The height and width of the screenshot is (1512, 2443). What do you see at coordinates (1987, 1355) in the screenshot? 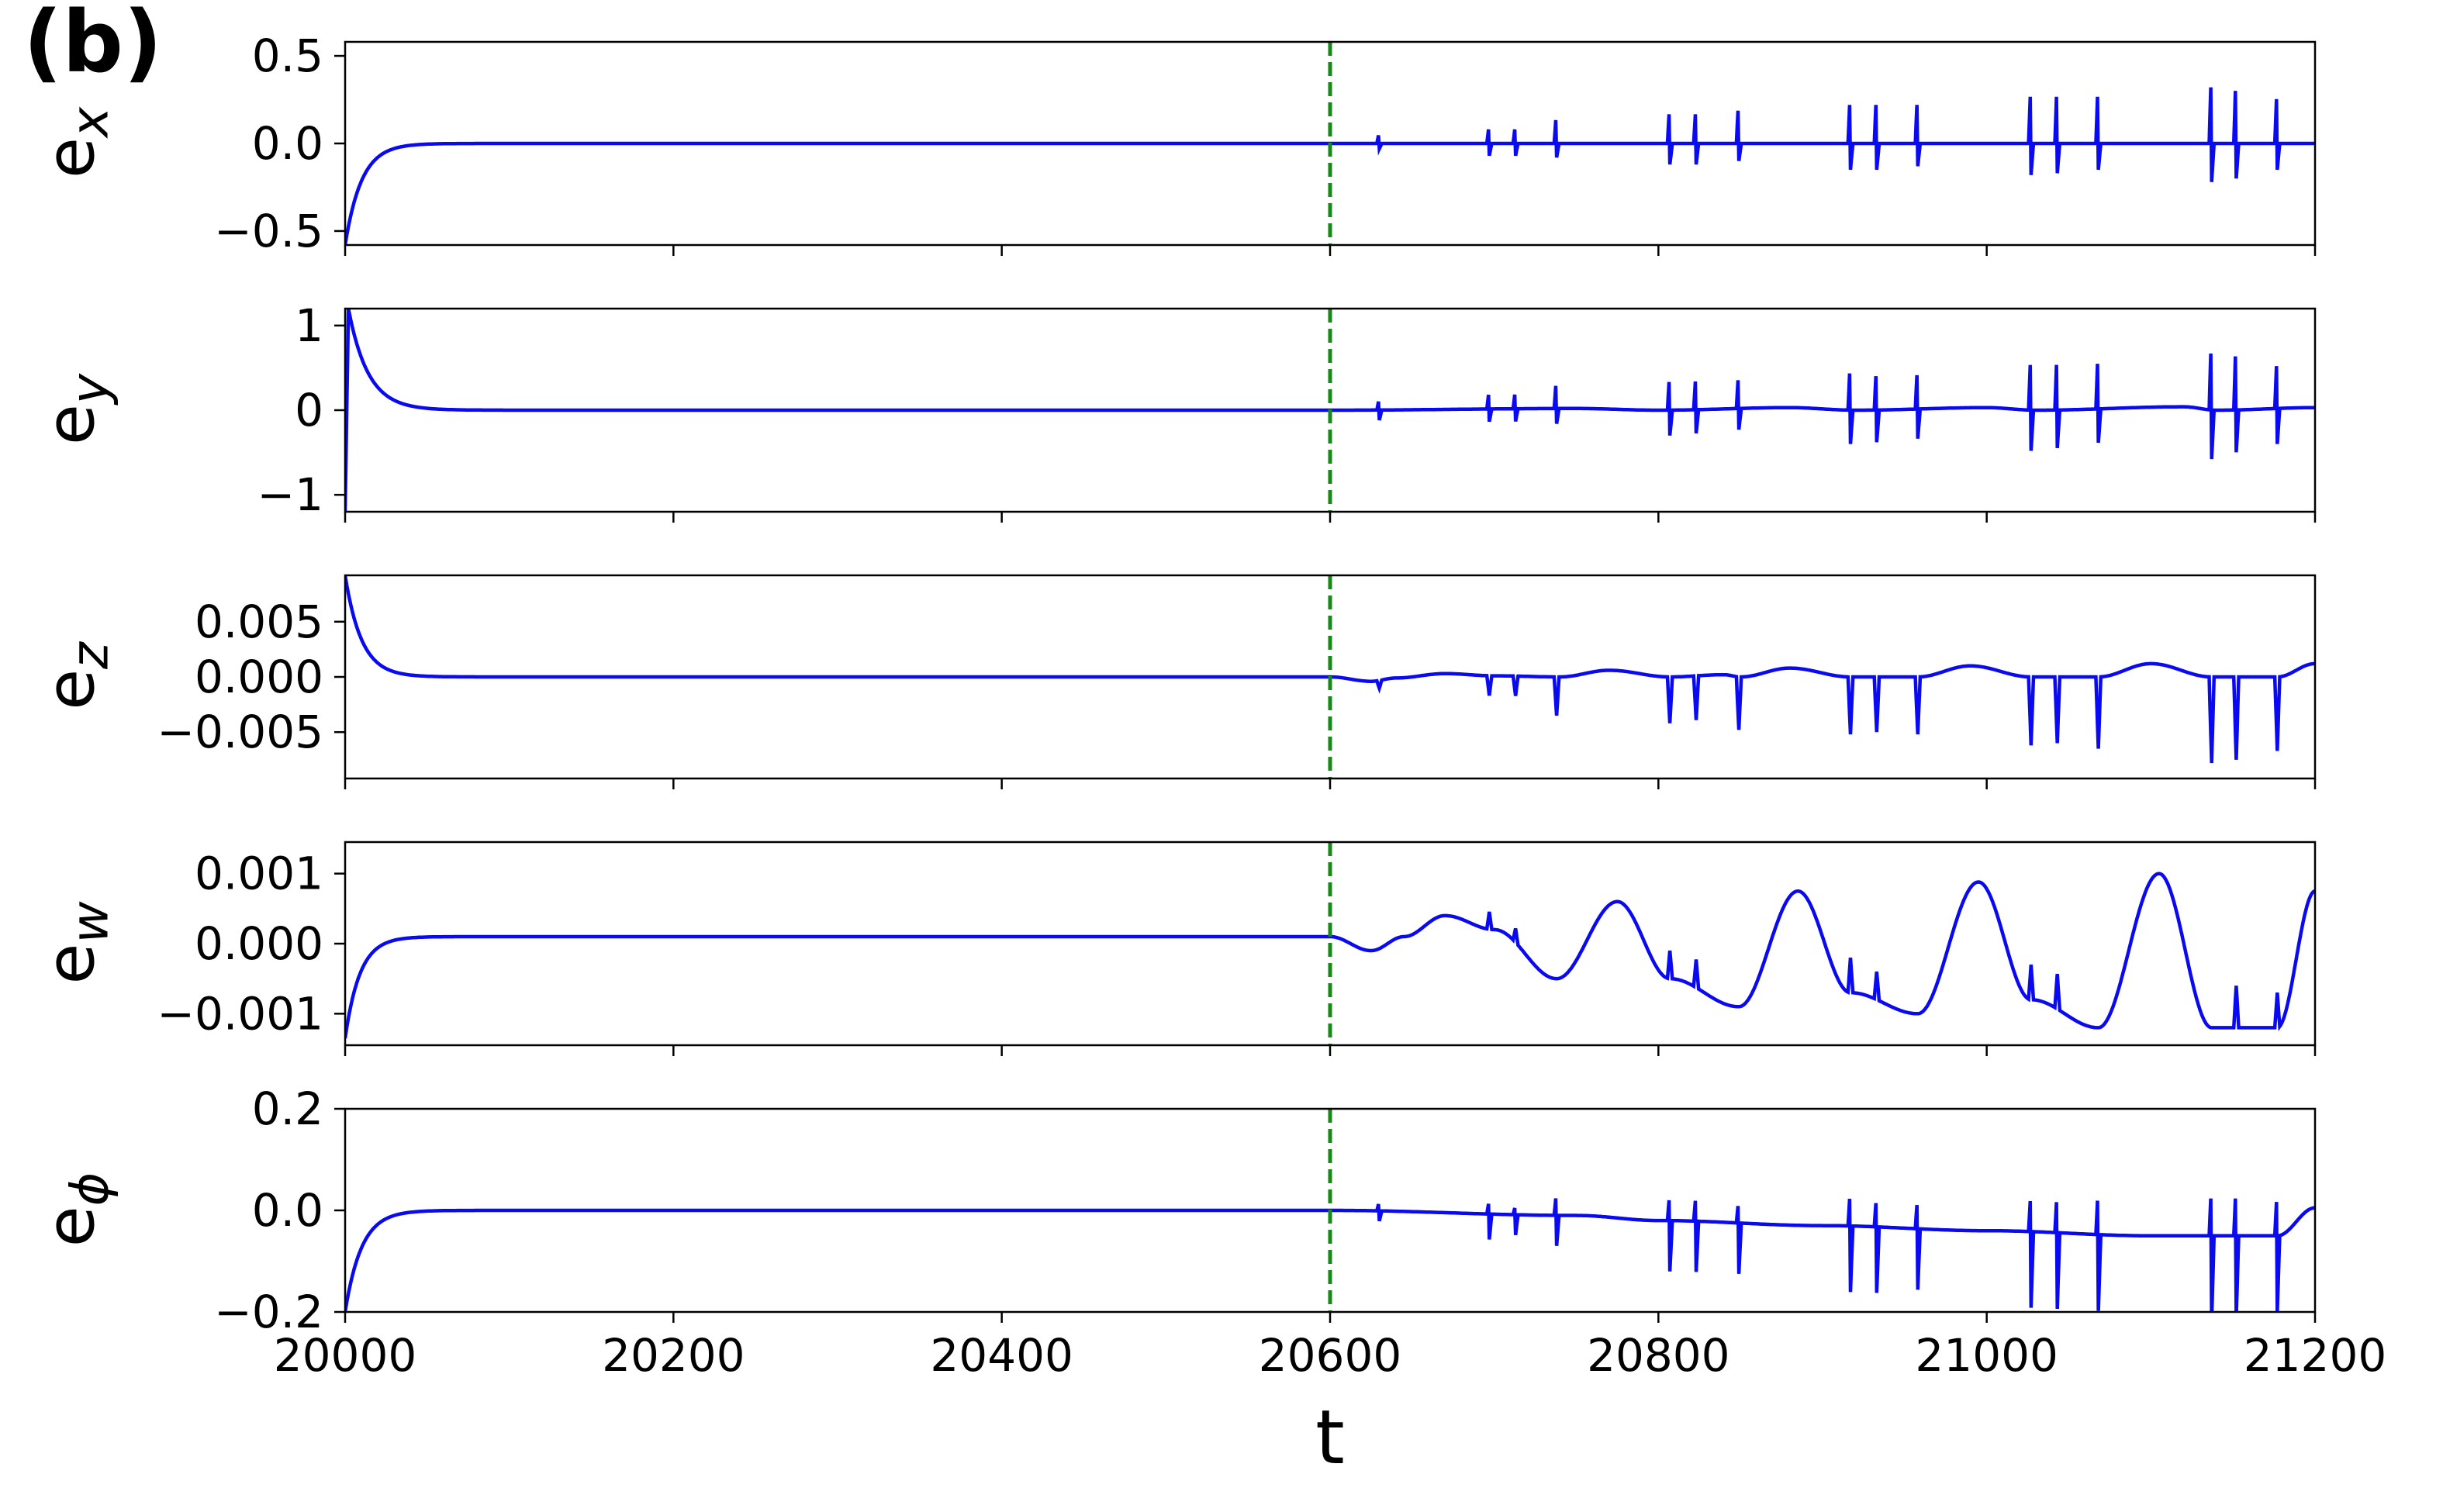
I see `x-tick-label-5: 21000` at bounding box center [1987, 1355].